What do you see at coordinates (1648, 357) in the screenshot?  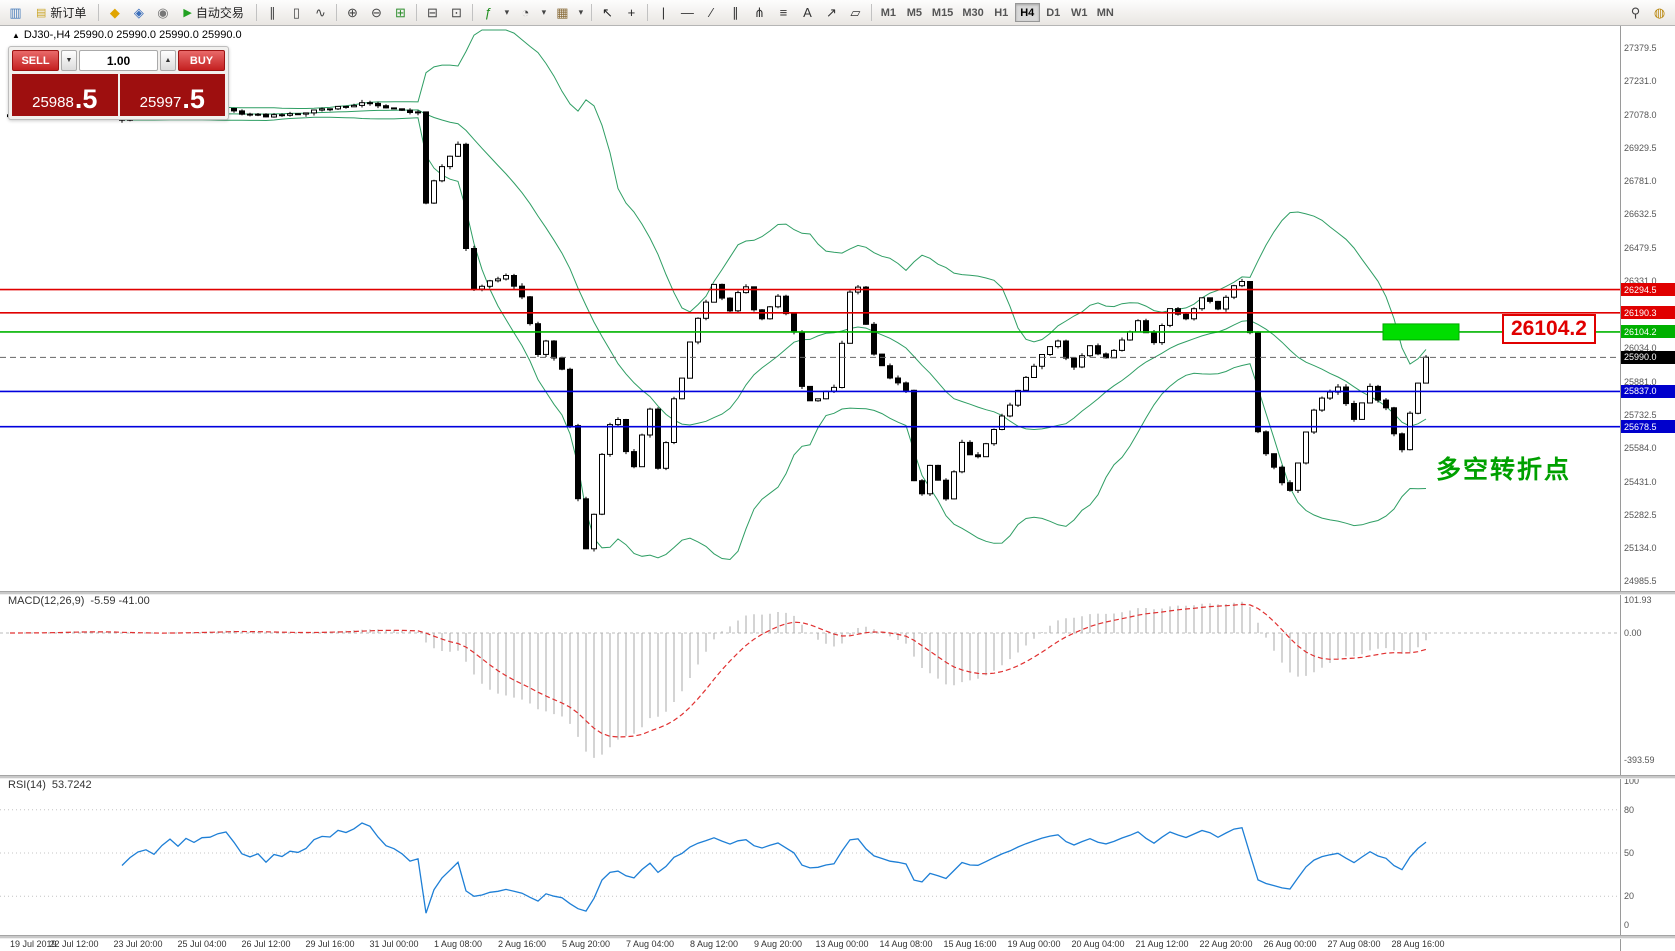 I see `current-price-line-tag: 25990.0` at bounding box center [1648, 357].